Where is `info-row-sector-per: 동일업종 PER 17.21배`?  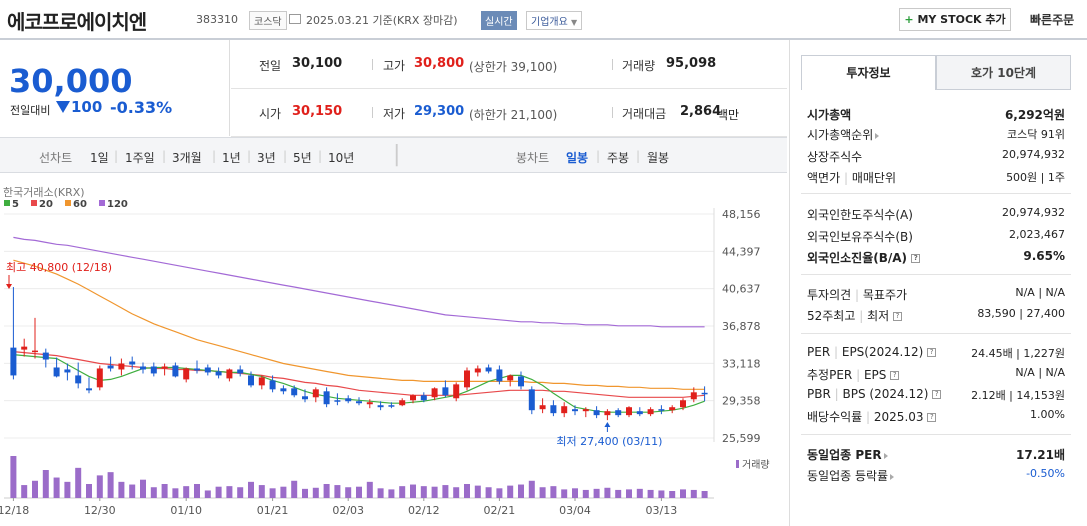 info-row-sector-per: 동일업종 PER 17.21배 is located at coordinates (936, 454).